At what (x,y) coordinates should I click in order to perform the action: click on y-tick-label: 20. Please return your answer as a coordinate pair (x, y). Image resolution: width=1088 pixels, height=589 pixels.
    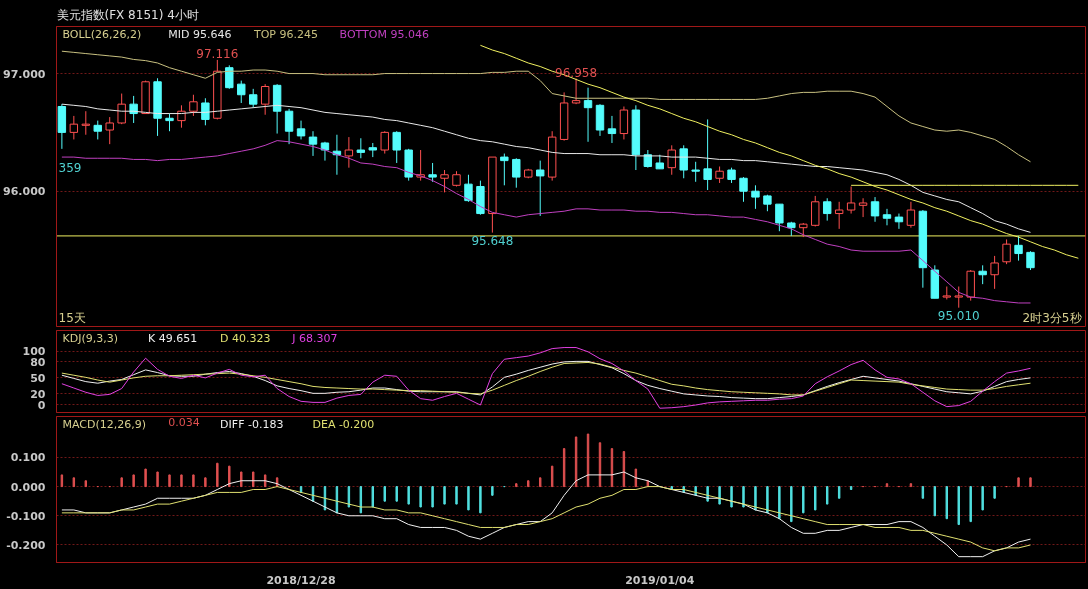
    Looking at the image, I should click on (38, 394).